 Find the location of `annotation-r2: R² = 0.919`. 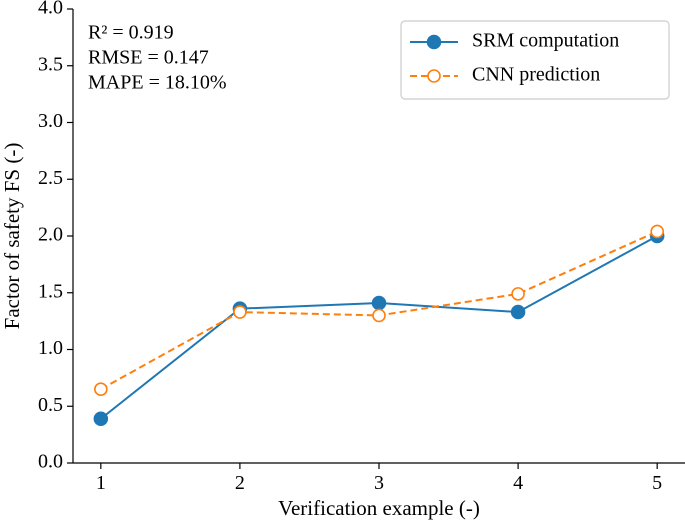

annotation-r2: R² = 0.919 is located at coordinates (131, 33).